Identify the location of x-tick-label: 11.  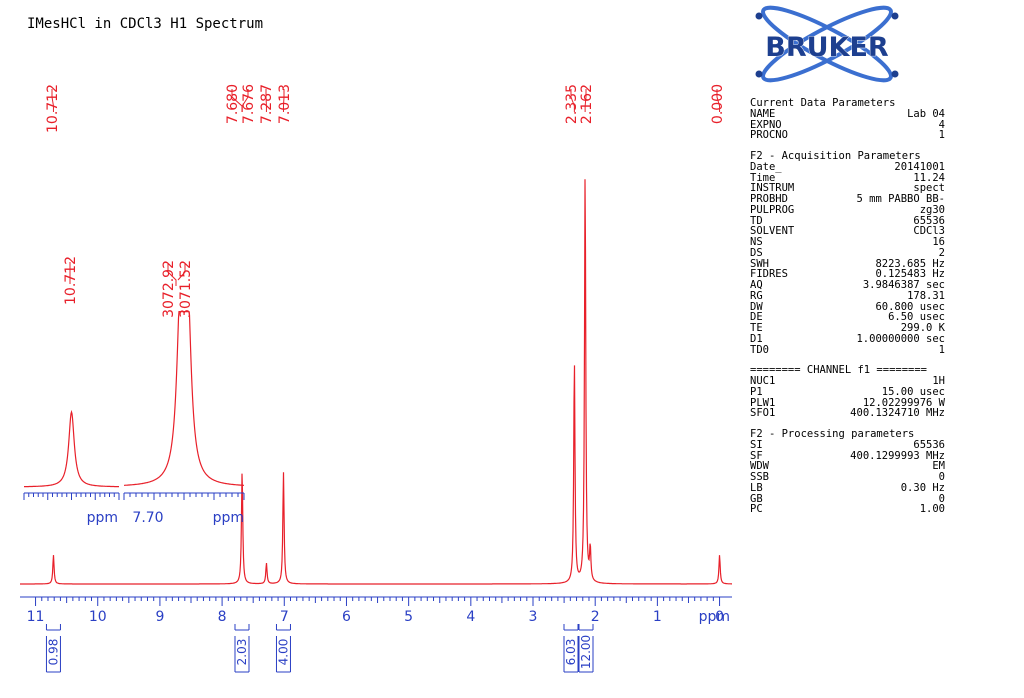
(36, 617).